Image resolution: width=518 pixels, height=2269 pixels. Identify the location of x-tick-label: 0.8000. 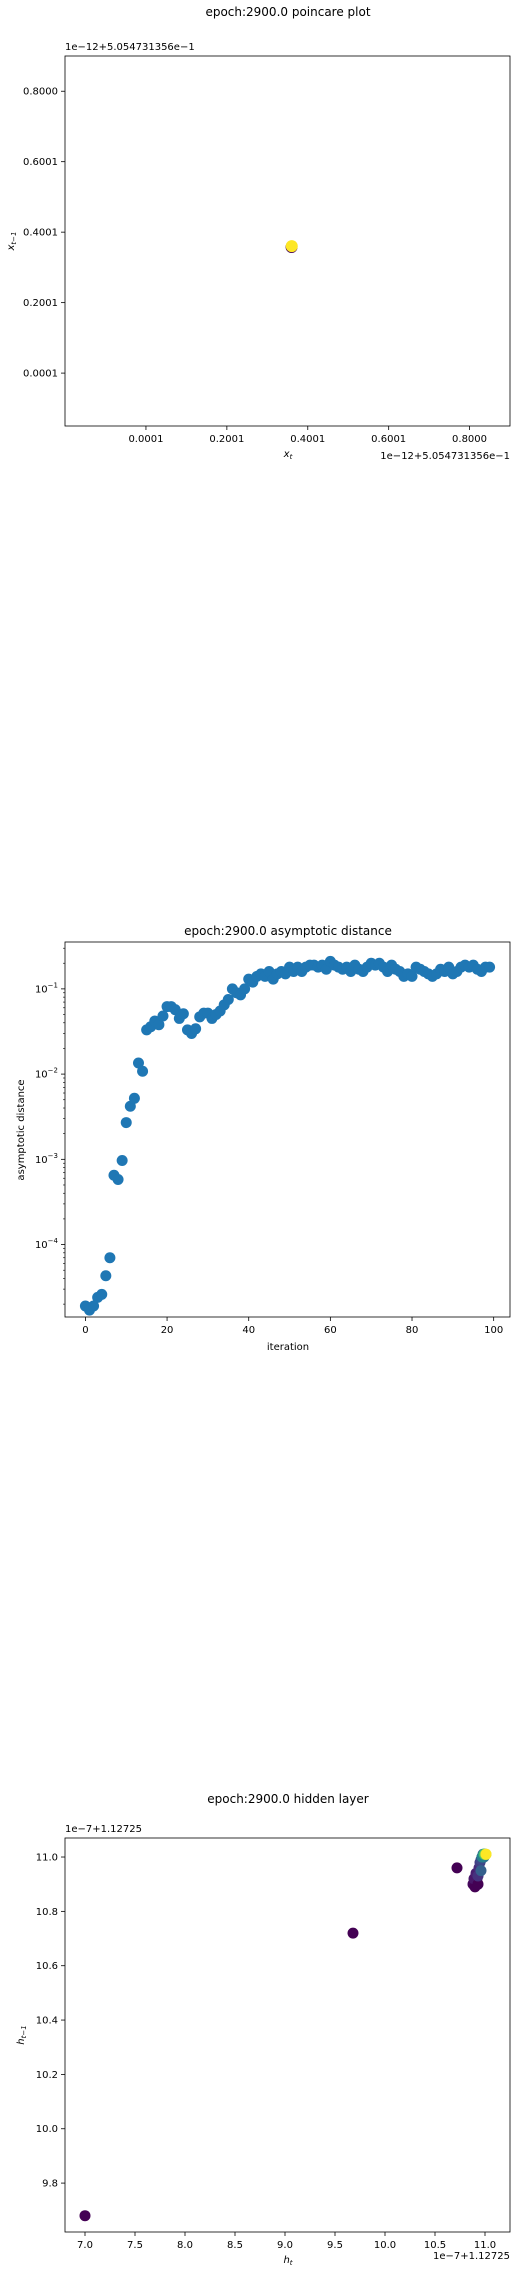
(469, 439).